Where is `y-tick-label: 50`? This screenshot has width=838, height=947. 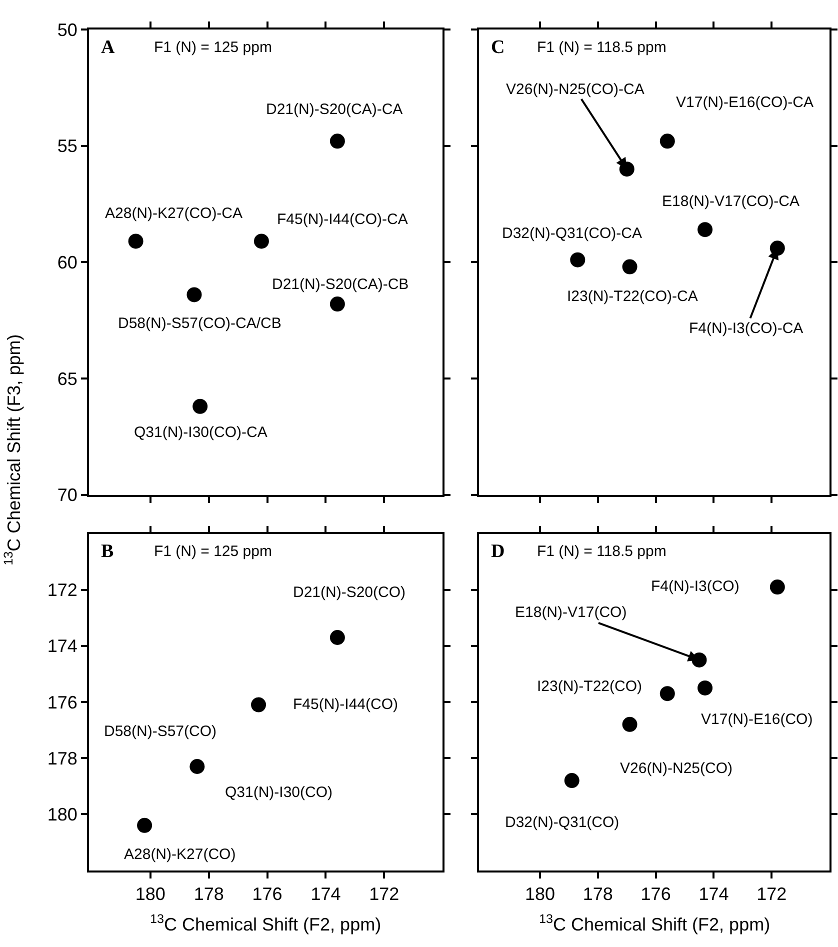
y-tick-label: 50 is located at coordinates (67, 30).